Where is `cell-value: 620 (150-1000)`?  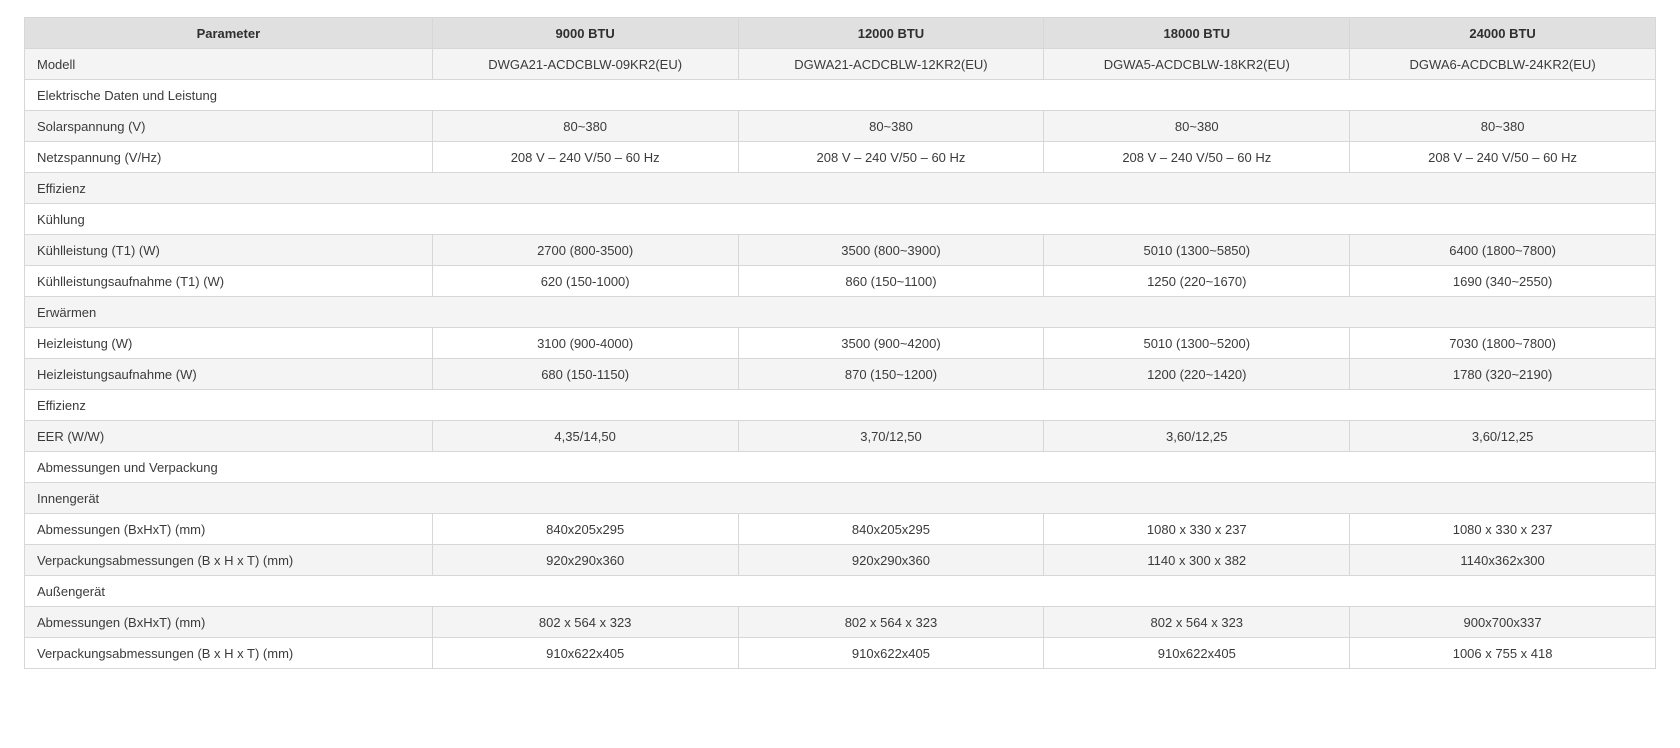 cell-value: 620 (150-1000) is located at coordinates (585, 281).